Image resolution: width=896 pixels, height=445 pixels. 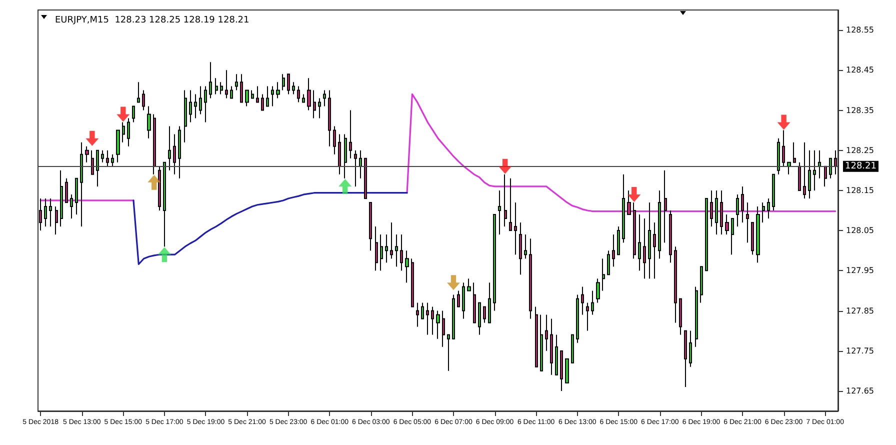 What do you see at coordinates (860, 391) in the screenshot?
I see `y-tick-label: 127.65` at bounding box center [860, 391].